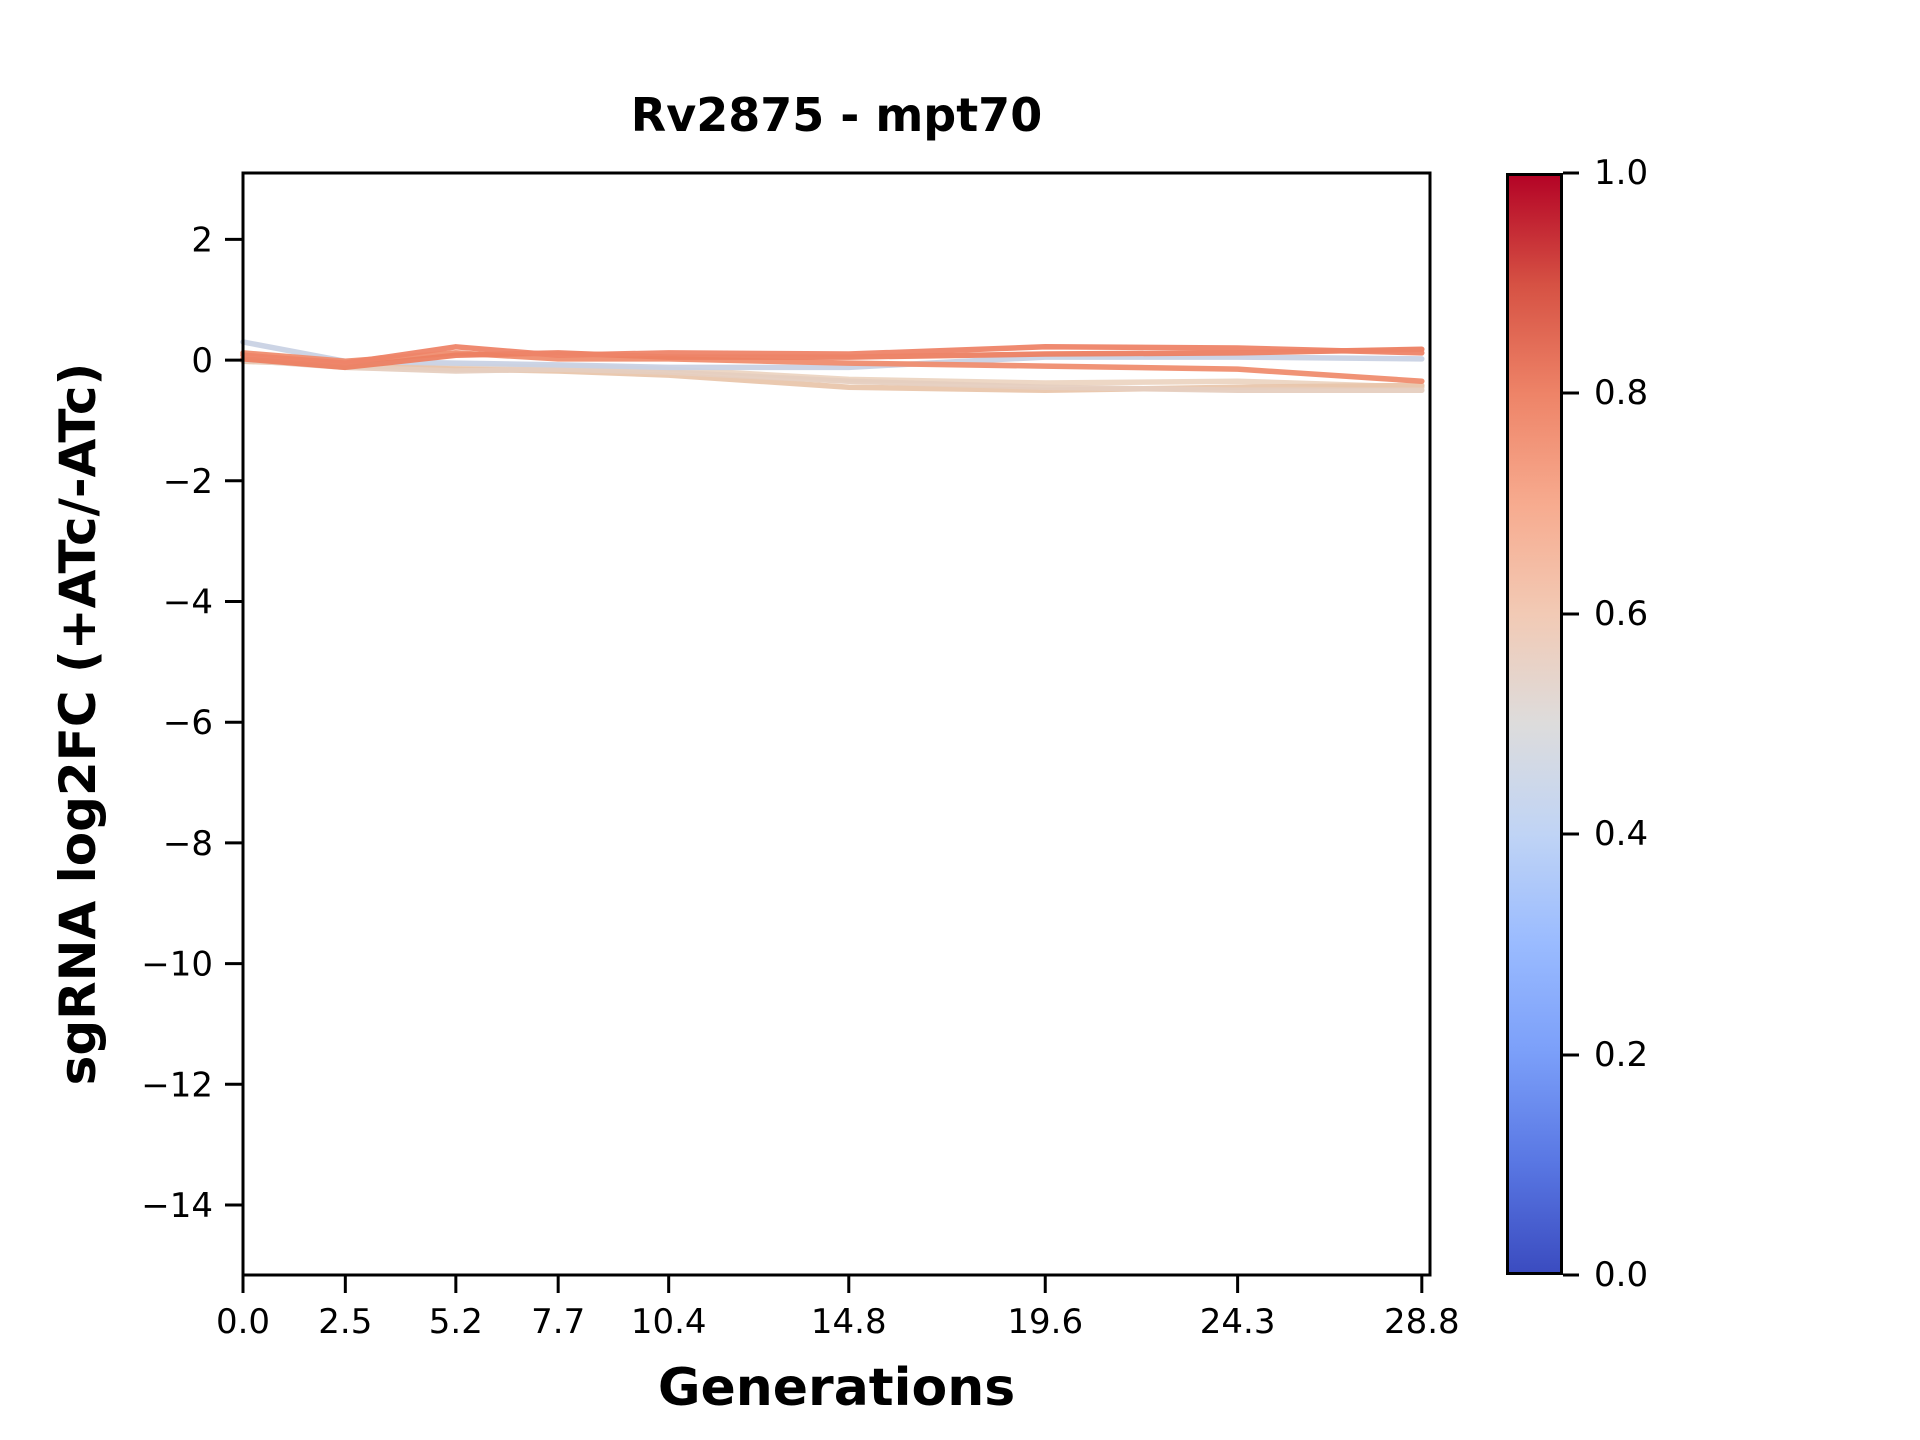 The width and height of the screenshot is (1920, 1440). I want to click on x-tick-label: 10.4, so click(669, 1322).